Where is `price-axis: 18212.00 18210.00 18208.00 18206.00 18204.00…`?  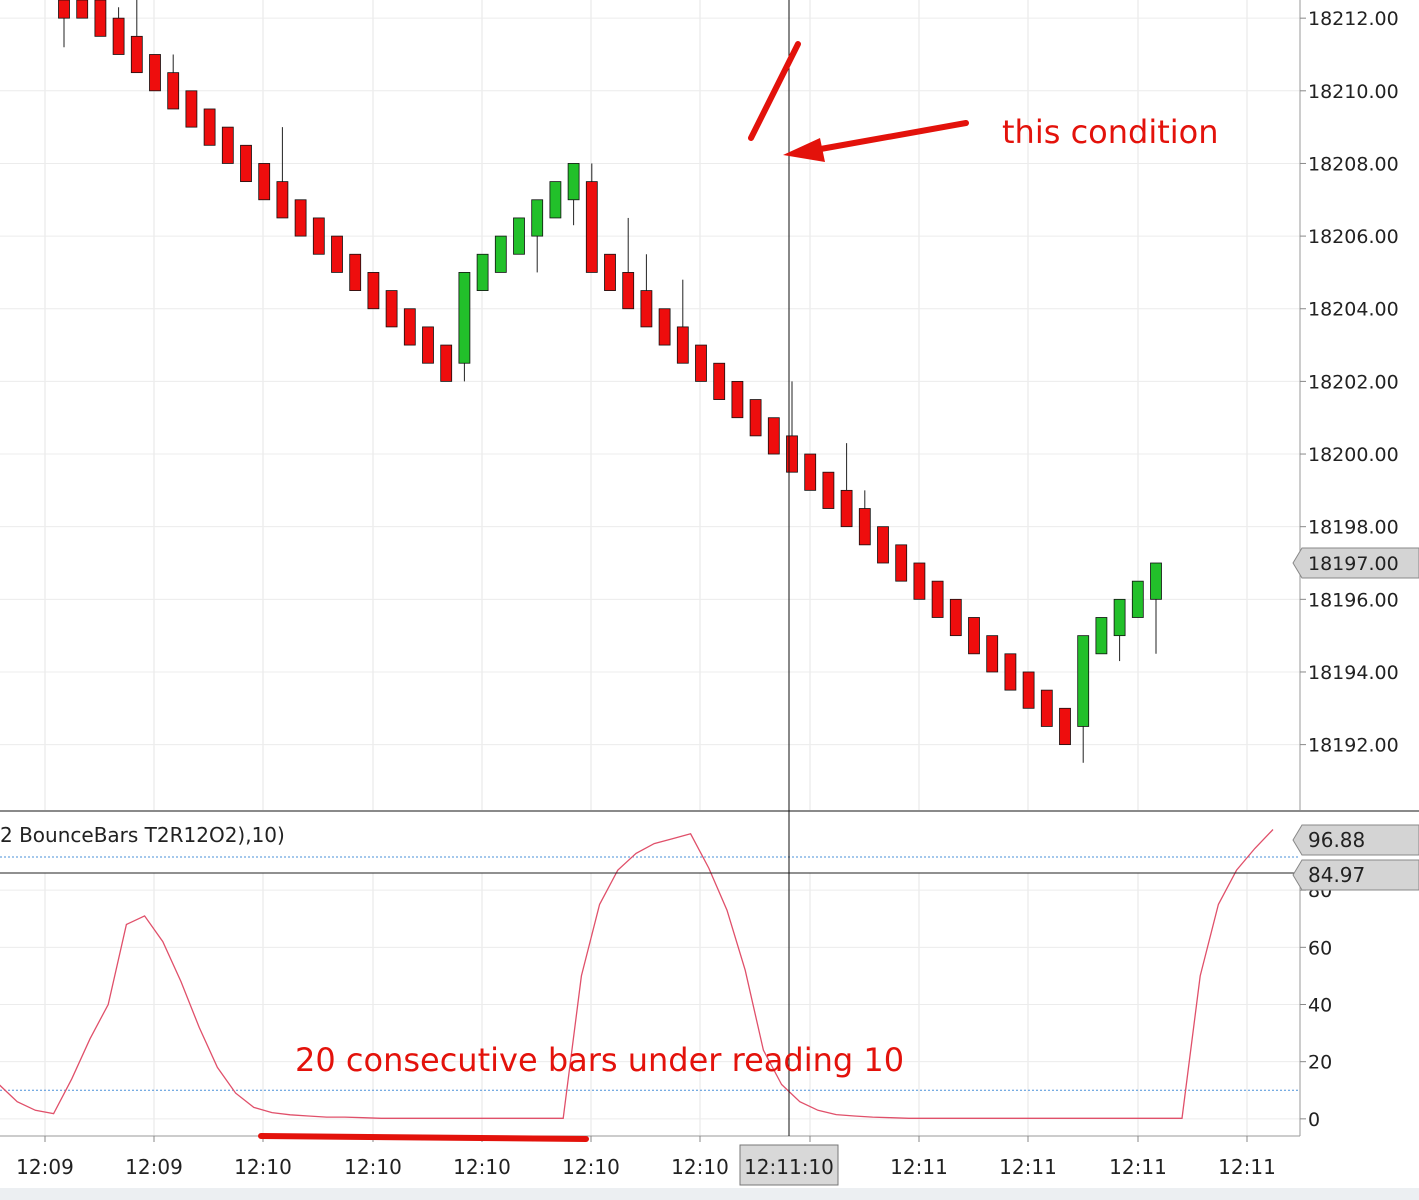 price-axis: 18212.00 18210.00 18208.00 18206.00 18204.00… is located at coordinates (1355, 405).